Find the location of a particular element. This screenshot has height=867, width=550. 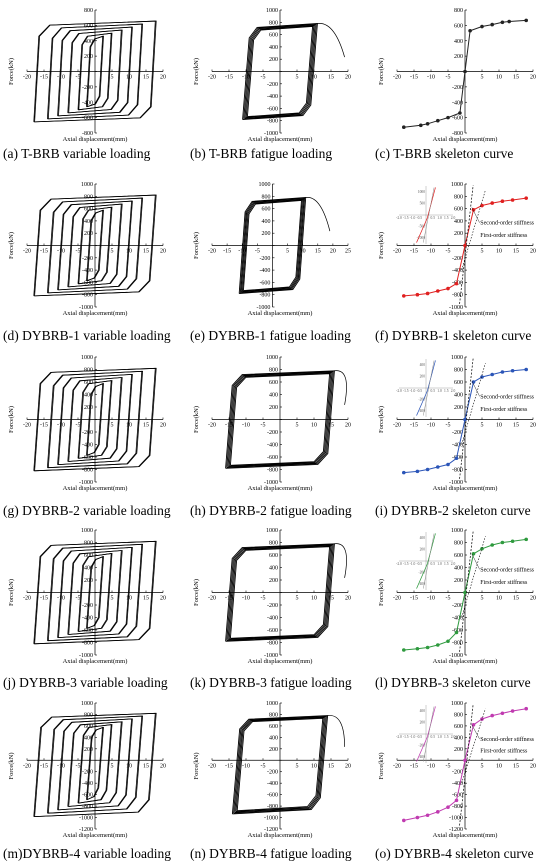

inset-y-tick-label: 200 is located at coordinates (423, 376).